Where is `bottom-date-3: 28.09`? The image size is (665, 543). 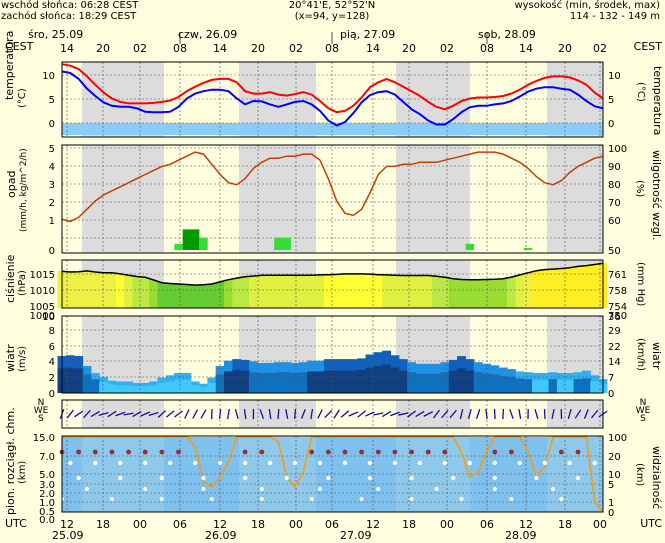
bottom-date-3: 28.09 is located at coordinates (521, 535).